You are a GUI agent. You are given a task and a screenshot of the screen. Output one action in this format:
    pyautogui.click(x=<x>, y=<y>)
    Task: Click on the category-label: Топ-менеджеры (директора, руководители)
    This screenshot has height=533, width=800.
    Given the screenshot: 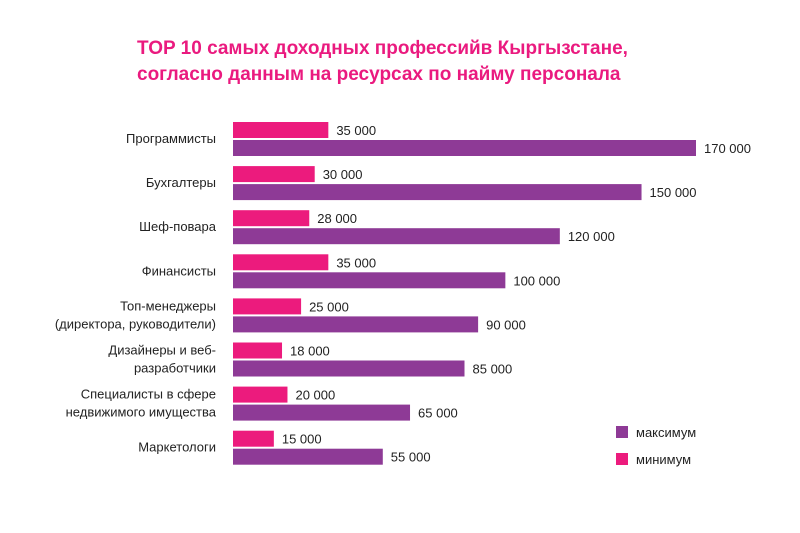 What is the action you would take?
    pyautogui.click(x=135, y=314)
    